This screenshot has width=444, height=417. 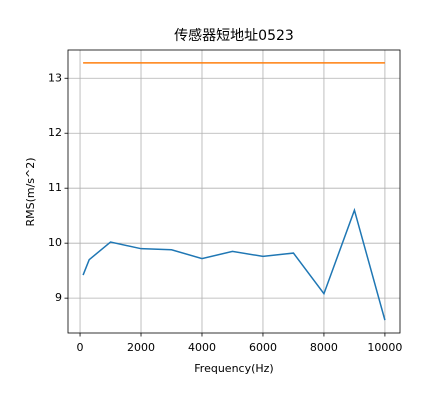 I want to click on x-tick-label: 2000, so click(x=141, y=347).